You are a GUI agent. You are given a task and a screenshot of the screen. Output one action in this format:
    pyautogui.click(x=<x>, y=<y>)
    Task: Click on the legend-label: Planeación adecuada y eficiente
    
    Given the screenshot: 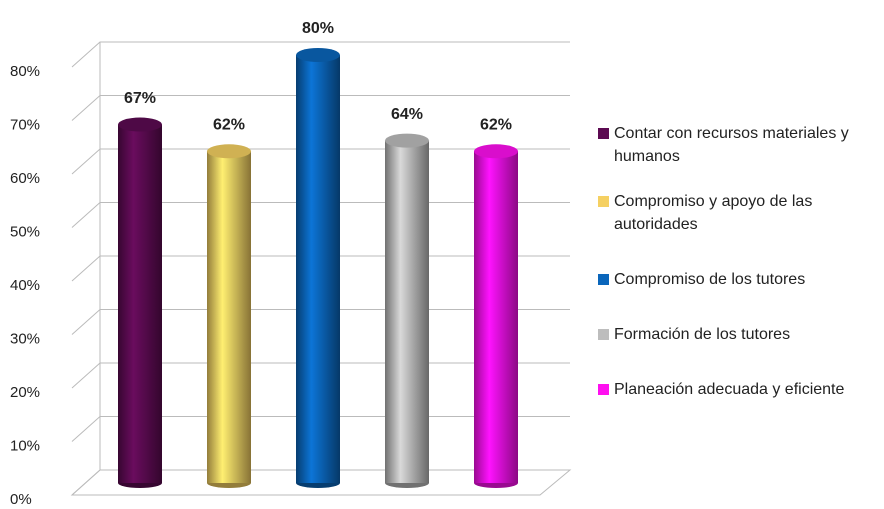 What is the action you would take?
    pyautogui.click(x=729, y=389)
    